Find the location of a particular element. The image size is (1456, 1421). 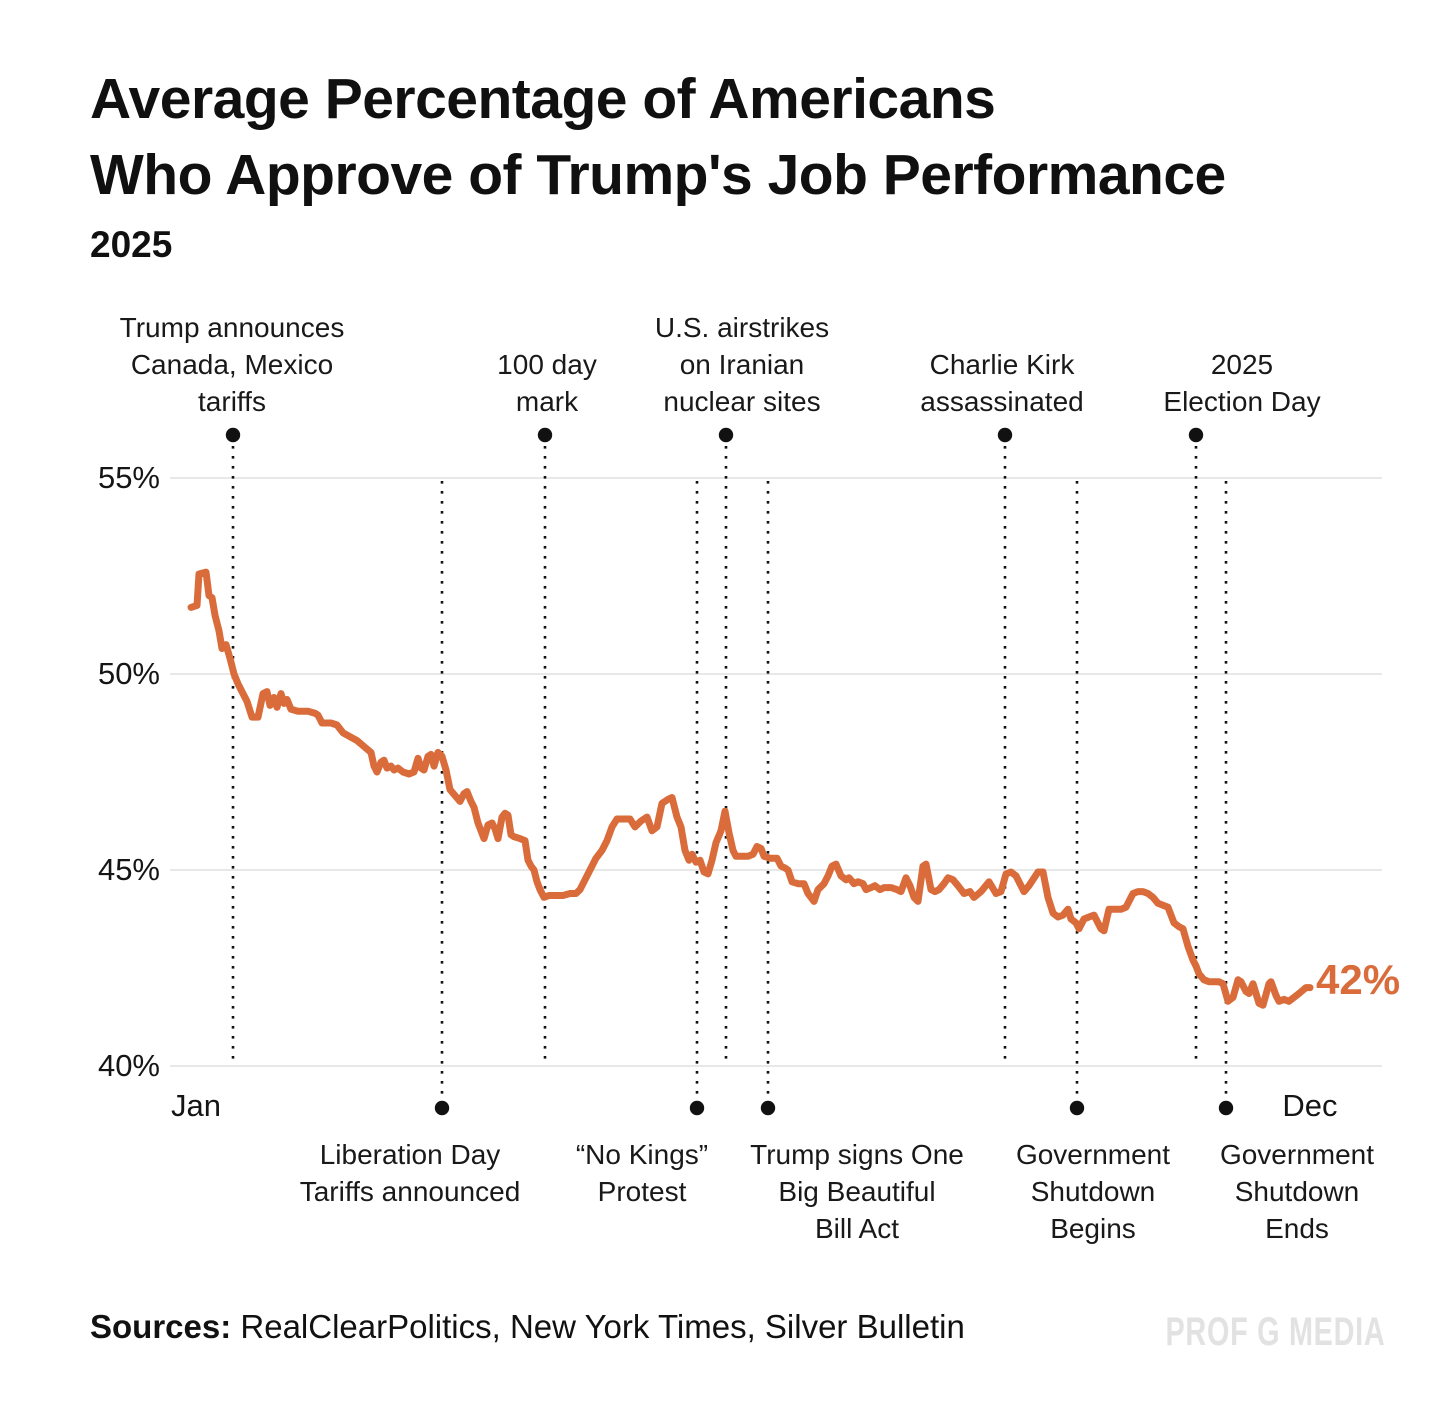

x-tick-Jan: Jan is located at coordinates (196, 1105).